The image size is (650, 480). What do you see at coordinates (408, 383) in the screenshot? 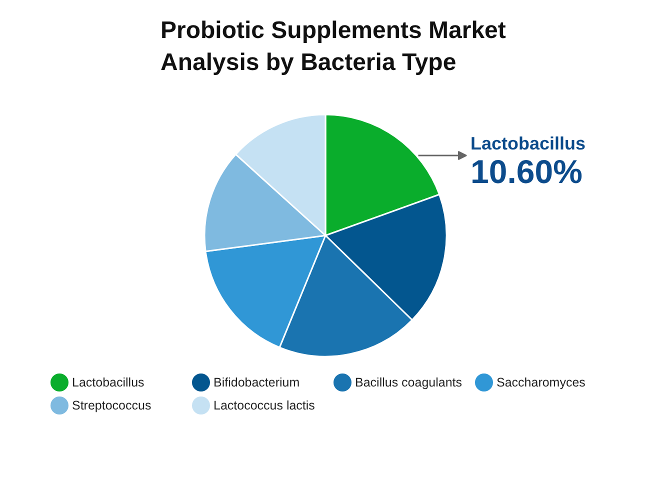
I see `legend-label: Bacillus coagulants` at bounding box center [408, 383].